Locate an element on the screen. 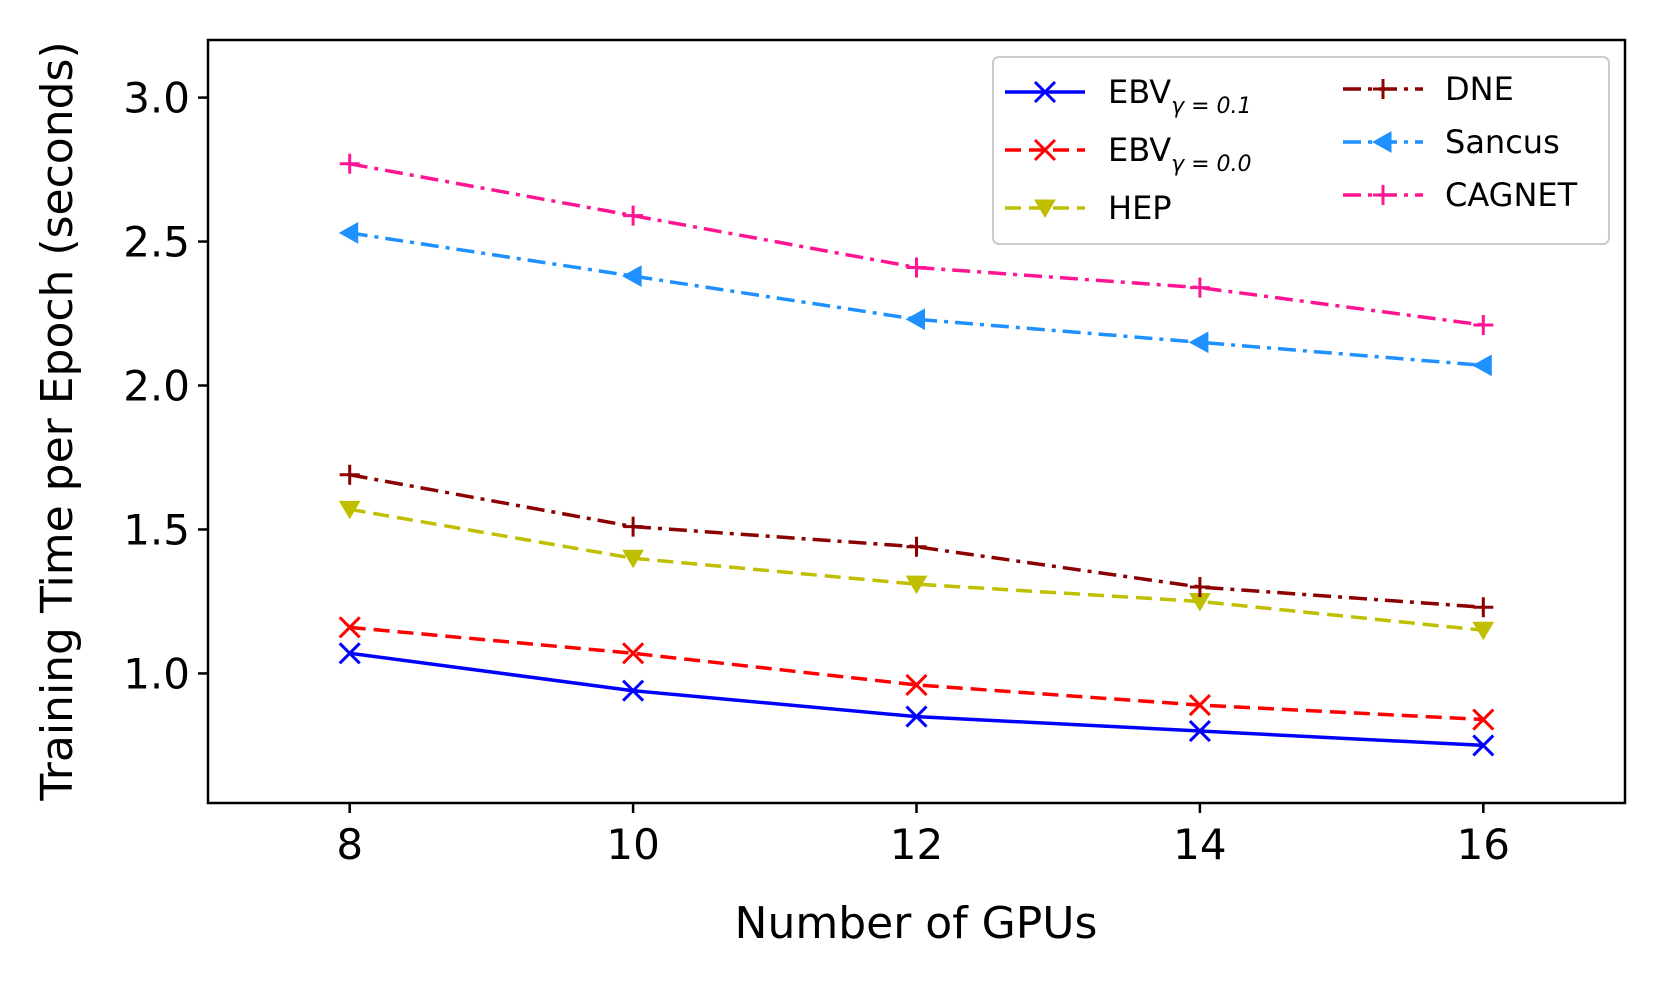 The image size is (1660, 986). legend-label: DNE is located at coordinates (1479, 89).